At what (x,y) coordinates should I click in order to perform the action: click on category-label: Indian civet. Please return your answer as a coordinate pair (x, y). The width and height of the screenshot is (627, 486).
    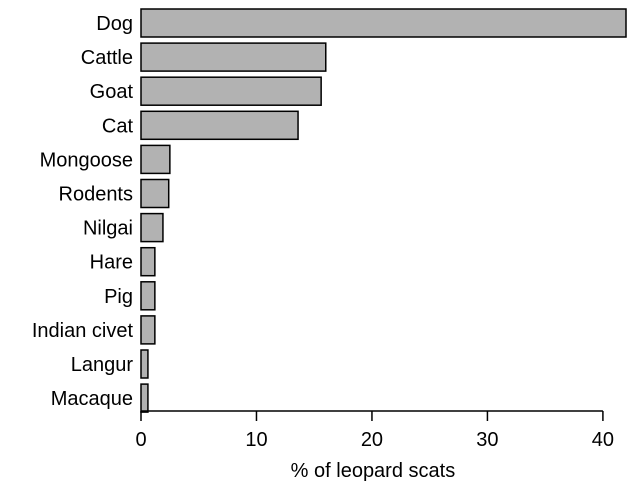
    Looking at the image, I should click on (83, 331).